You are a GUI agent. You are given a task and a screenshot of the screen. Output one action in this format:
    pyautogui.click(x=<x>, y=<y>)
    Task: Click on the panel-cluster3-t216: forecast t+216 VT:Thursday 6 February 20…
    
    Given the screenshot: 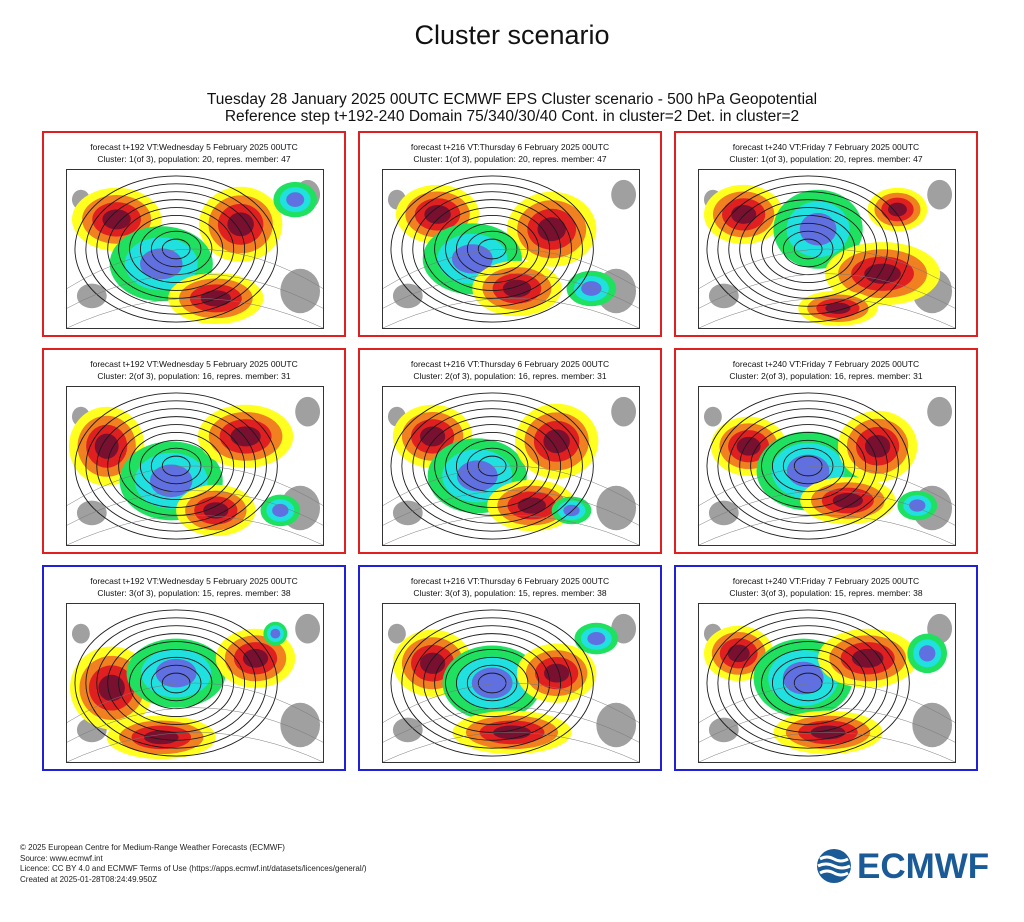 What is the action you would take?
    pyautogui.click(x=510, y=668)
    